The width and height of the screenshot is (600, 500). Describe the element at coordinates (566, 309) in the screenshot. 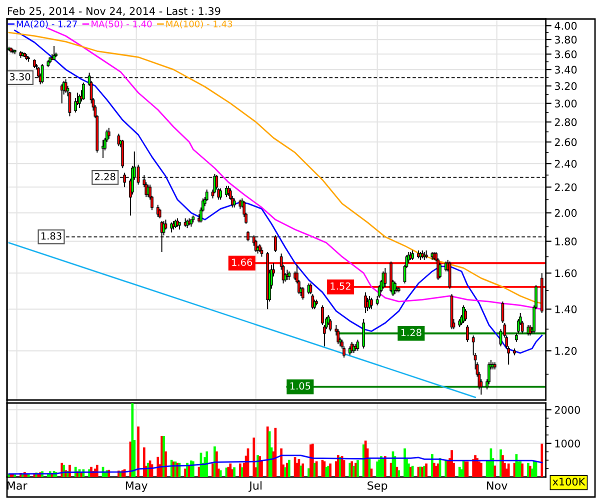

I see `y-tick-label: 1.40` at that location.